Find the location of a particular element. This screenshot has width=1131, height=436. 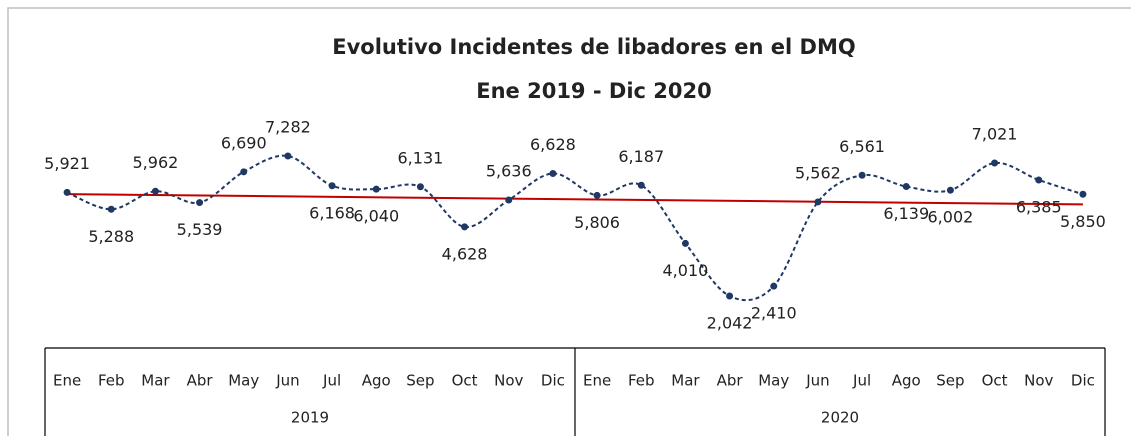

data-label: 6,385 is located at coordinates (1039, 206).